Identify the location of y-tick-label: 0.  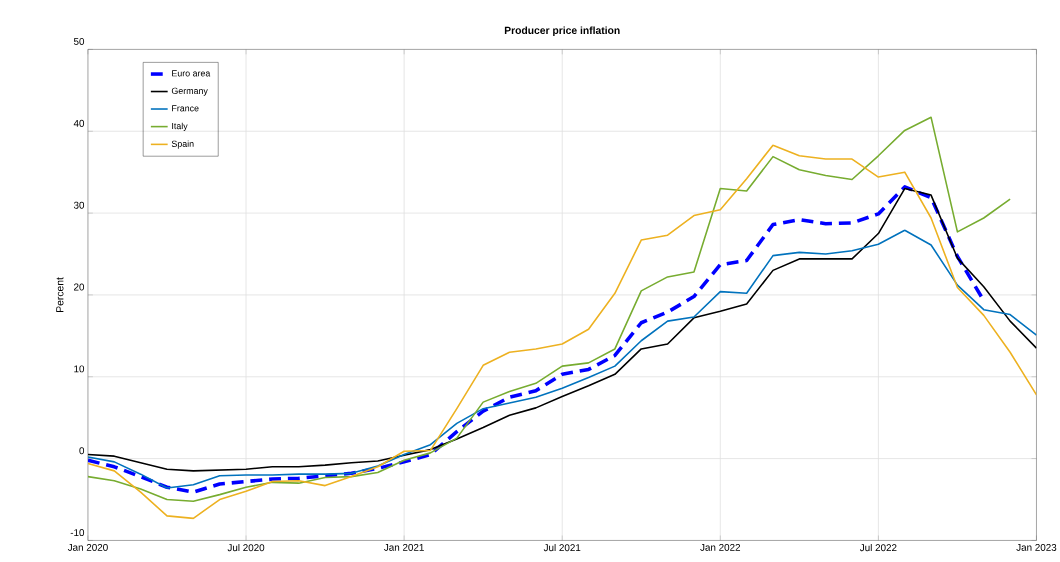
(82, 451).